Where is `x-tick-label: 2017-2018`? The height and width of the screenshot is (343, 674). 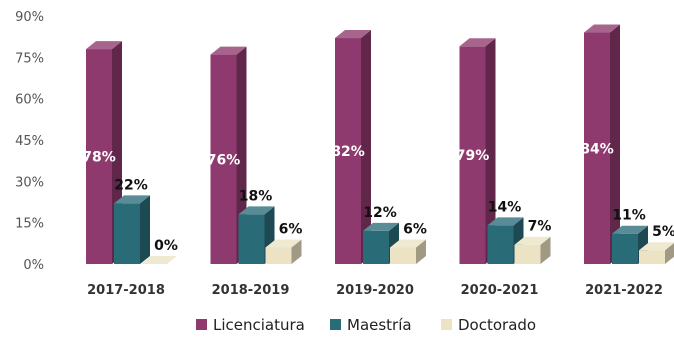
x-tick-label: 2017-2018 is located at coordinates (126, 290).